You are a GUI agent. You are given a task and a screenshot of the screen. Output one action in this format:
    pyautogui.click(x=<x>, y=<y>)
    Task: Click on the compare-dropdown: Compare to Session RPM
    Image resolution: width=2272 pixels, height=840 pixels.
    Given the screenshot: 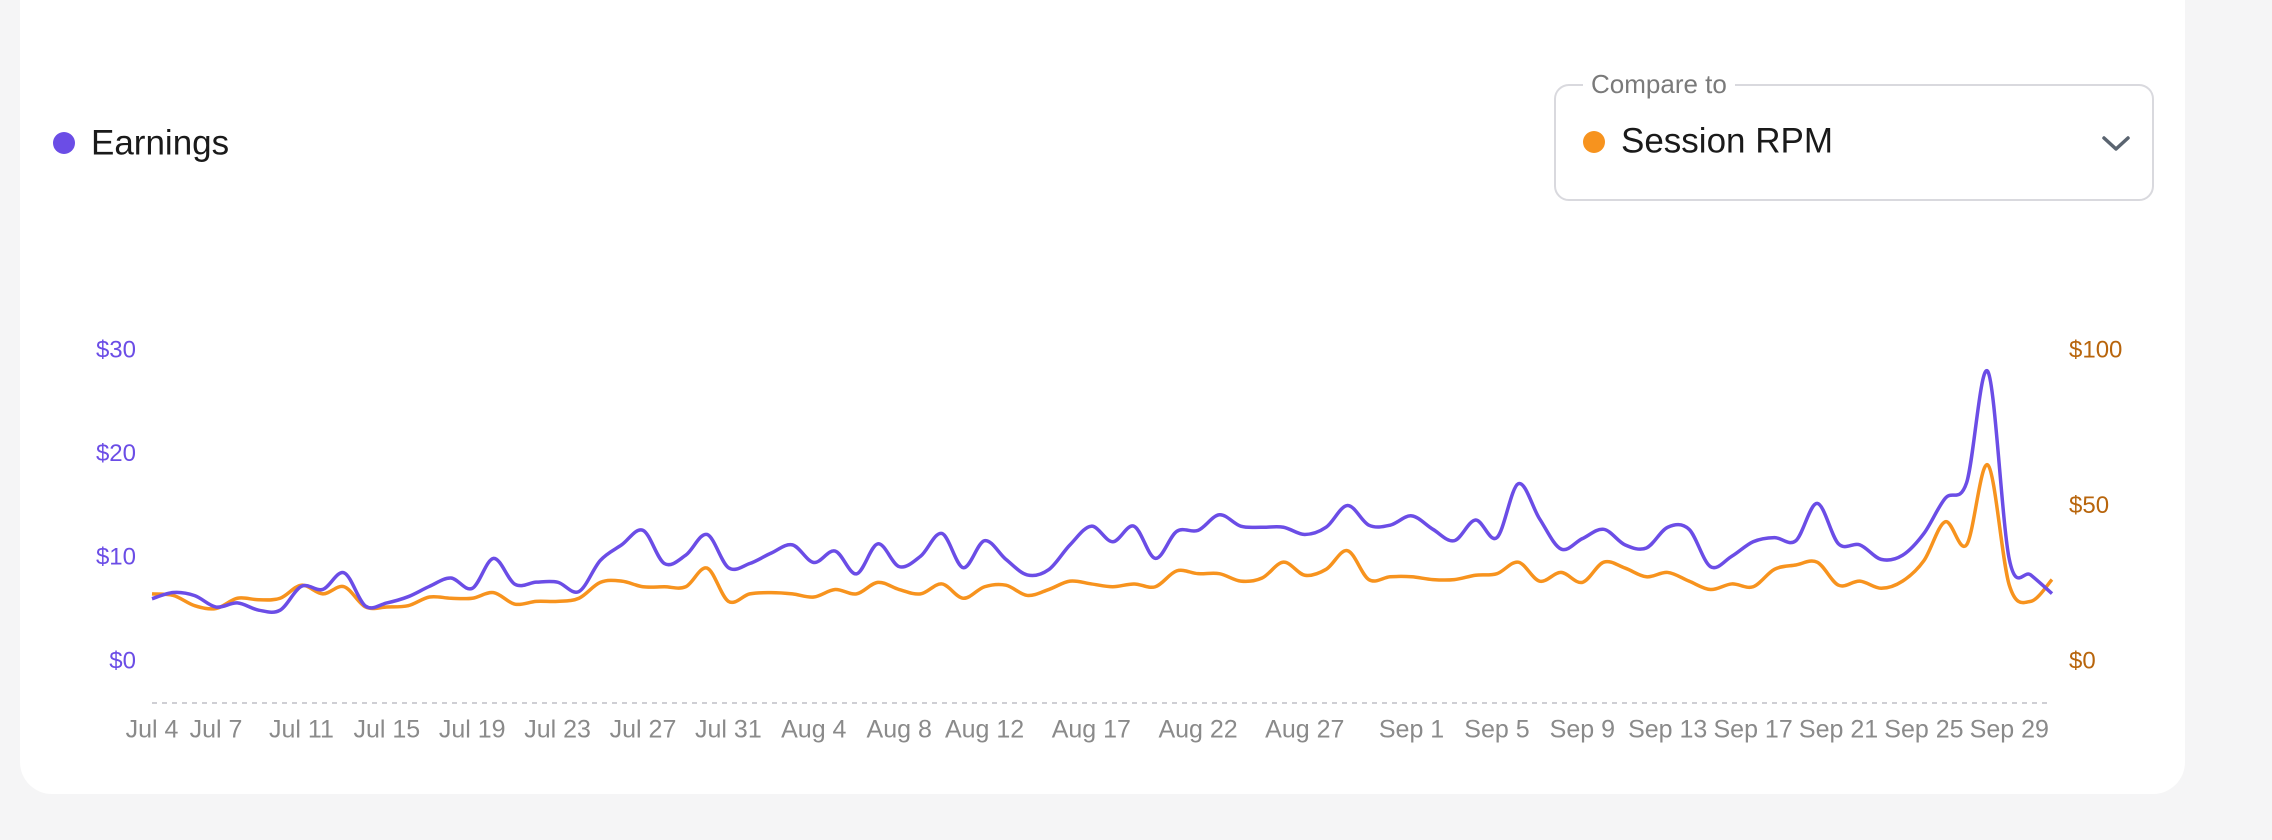 What is the action you would take?
    pyautogui.click(x=1854, y=135)
    